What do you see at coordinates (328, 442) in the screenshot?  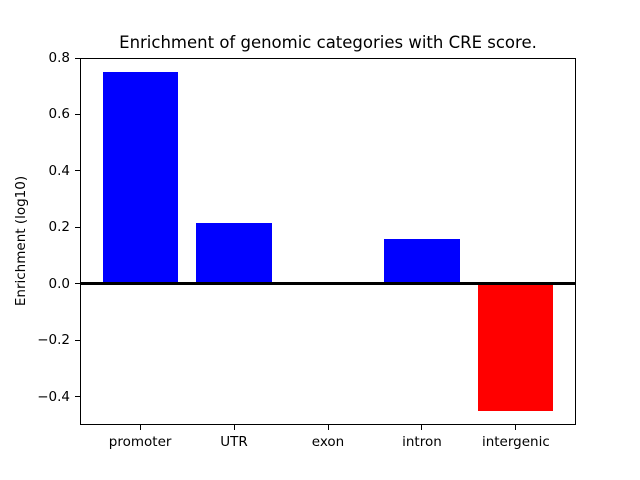 I see `x-tick-label: exon` at bounding box center [328, 442].